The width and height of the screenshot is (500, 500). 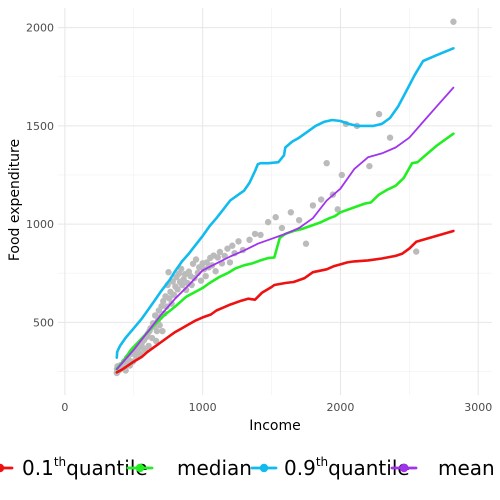 What do you see at coordinates (214, 468) in the screenshot?
I see `legend-label-median: median` at bounding box center [214, 468].